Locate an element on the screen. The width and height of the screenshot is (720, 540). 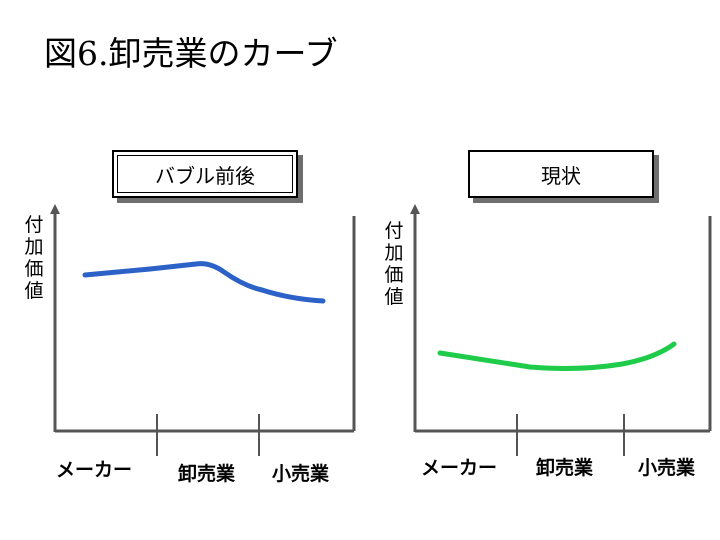
panel-right-y-arrow is located at coordinates (415, 209).